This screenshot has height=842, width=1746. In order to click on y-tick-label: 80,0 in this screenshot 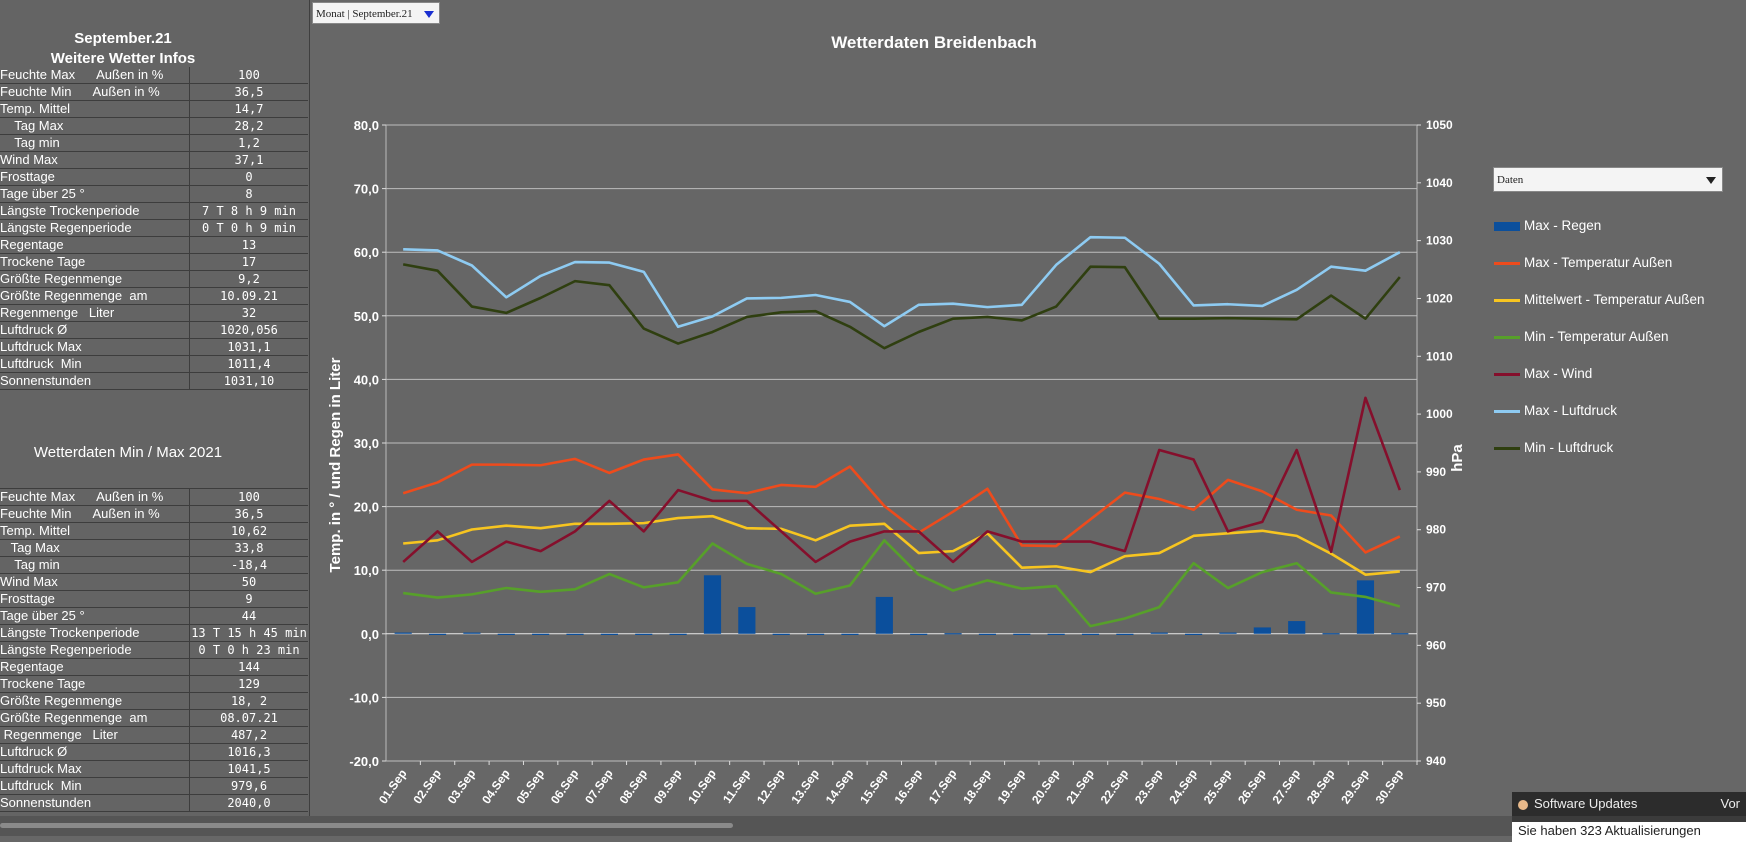, I will do `click(366, 125)`.